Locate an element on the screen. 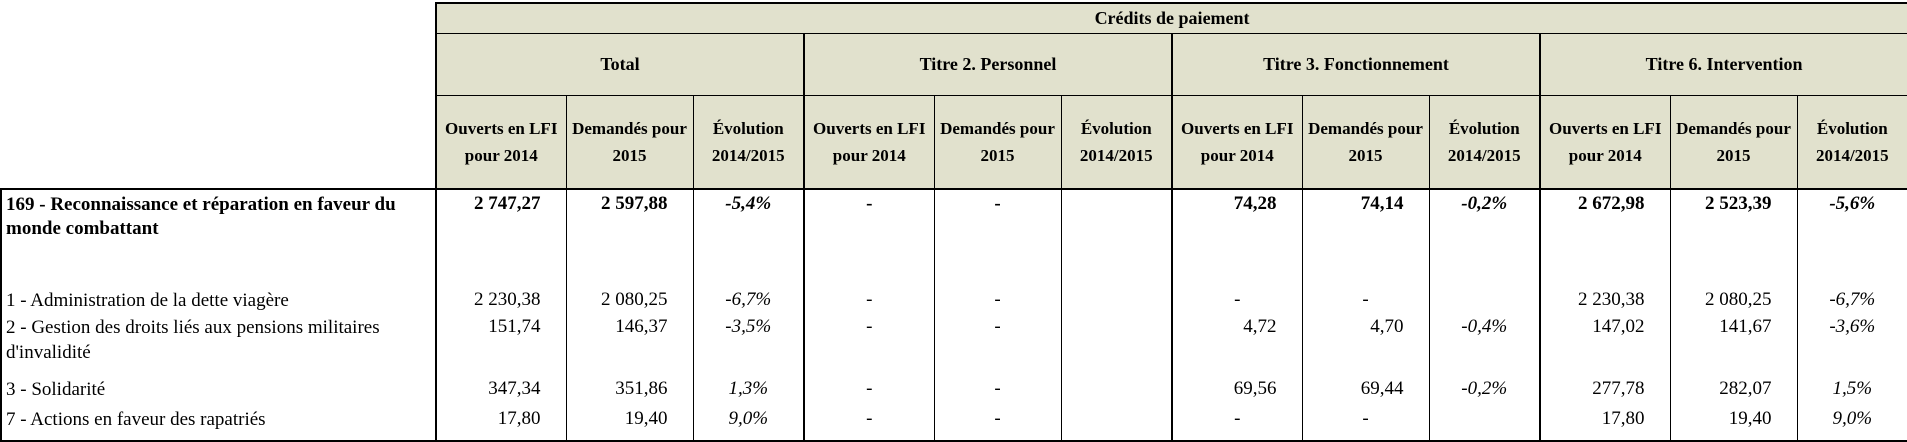 The width and height of the screenshot is (1907, 442). cell: -3,5% is located at coordinates (748, 344).